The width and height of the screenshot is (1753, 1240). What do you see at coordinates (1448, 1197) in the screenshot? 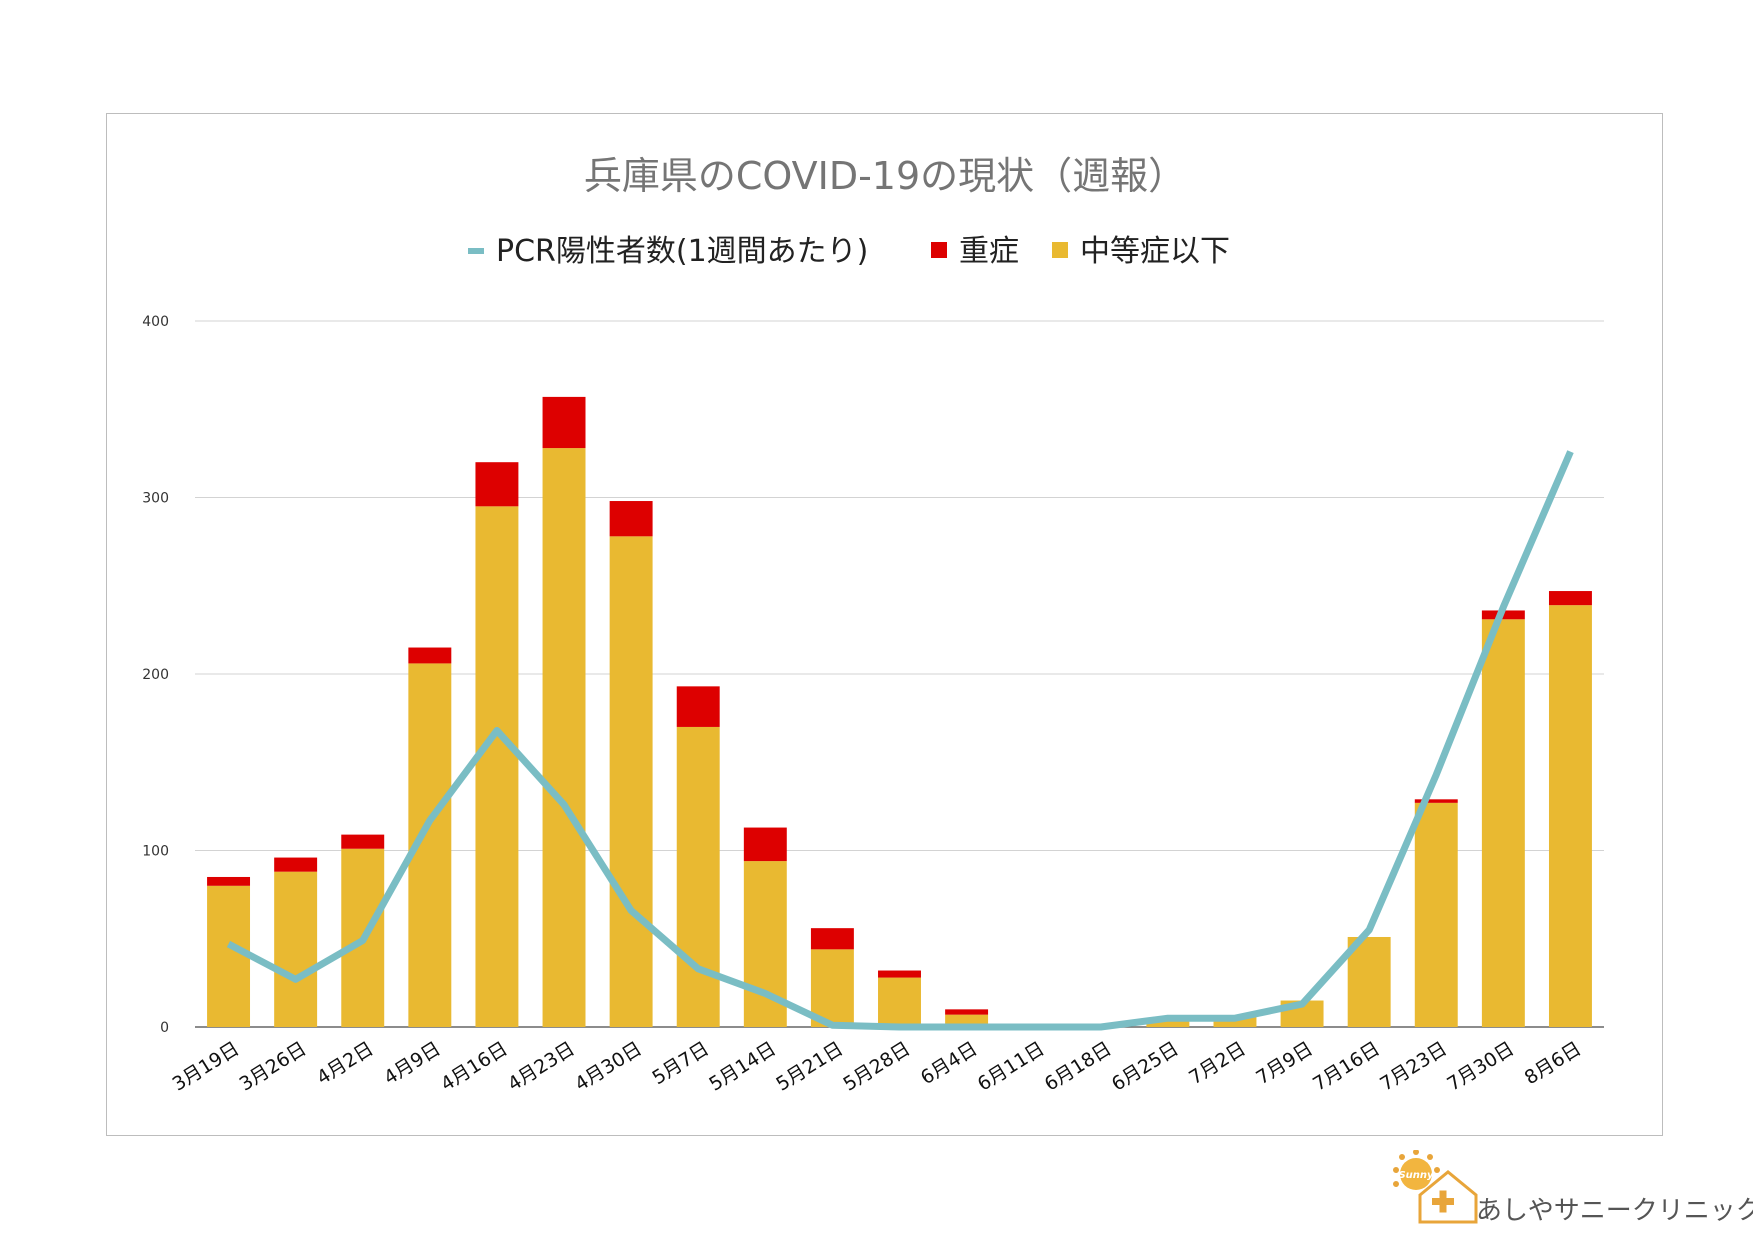
I see `house-icon` at bounding box center [1448, 1197].